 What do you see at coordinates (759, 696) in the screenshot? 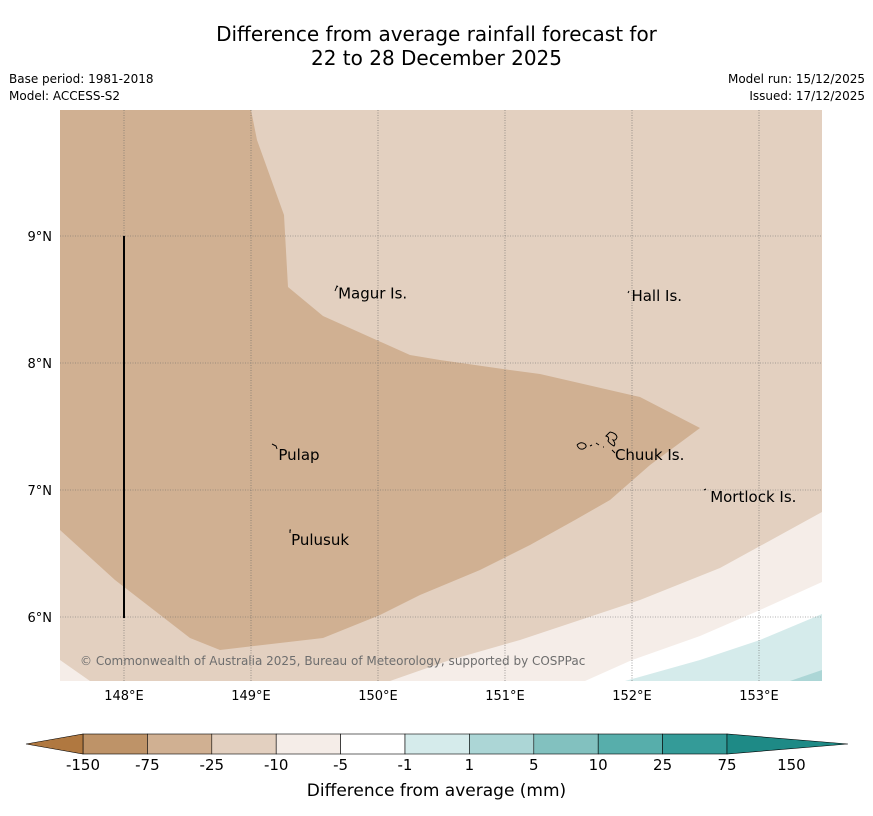
I see `lon-tick-label: 153°E` at bounding box center [759, 696].